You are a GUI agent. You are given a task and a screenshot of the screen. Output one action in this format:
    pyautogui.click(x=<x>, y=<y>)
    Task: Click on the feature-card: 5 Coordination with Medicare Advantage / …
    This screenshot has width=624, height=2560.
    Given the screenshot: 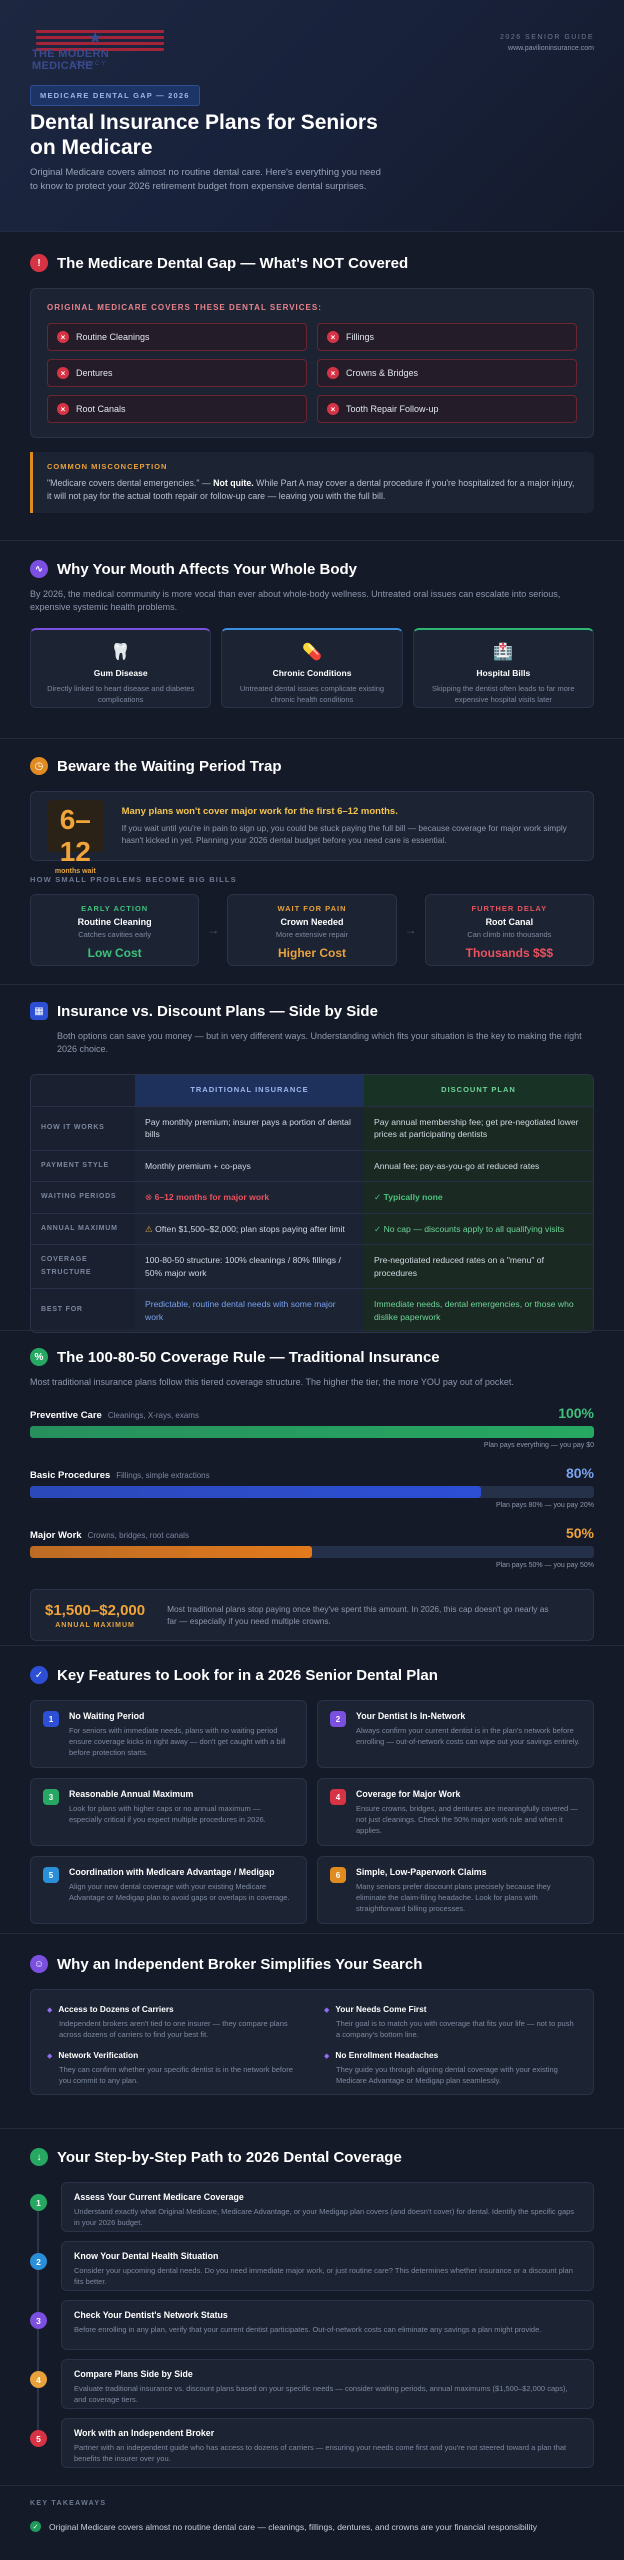 What is the action you would take?
    pyautogui.click(x=168, y=1890)
    